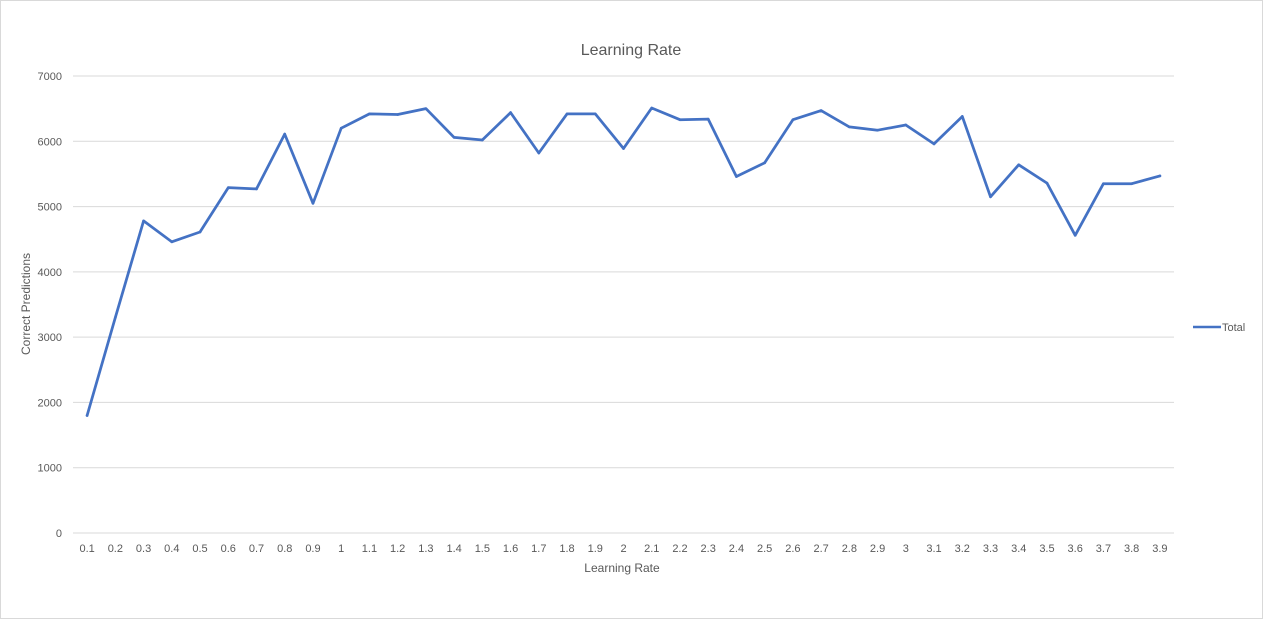  What do you see at coordinates (284, 549) in the screenshot?
I see `x-tick-label: 0.8` at bounding box center [284, 549].